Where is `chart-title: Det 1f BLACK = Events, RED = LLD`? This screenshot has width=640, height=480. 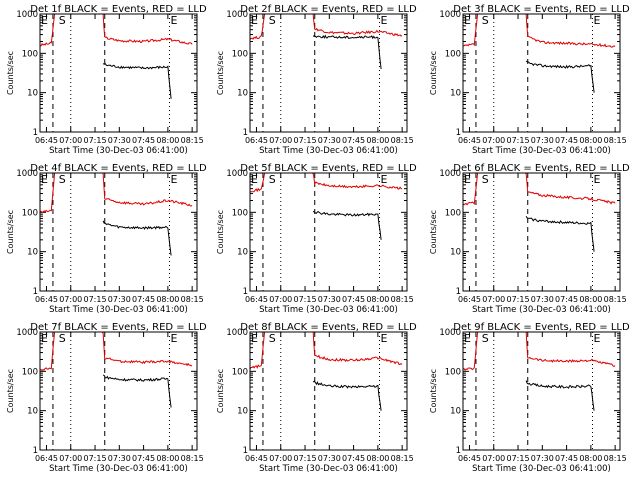 chart-title: Det 1f BLACK = Events, RED = LLD is located at coordinates (118, 9).